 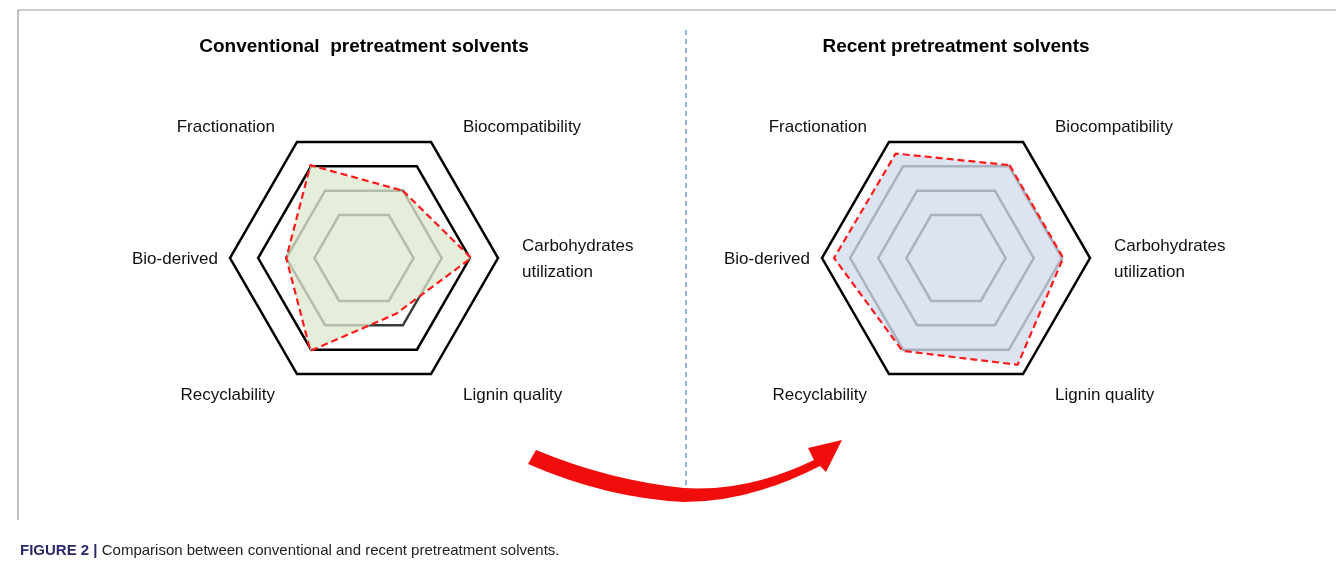 I want to click on chart-title: Recent pretreatment solvents, so click(x=956, y=45).